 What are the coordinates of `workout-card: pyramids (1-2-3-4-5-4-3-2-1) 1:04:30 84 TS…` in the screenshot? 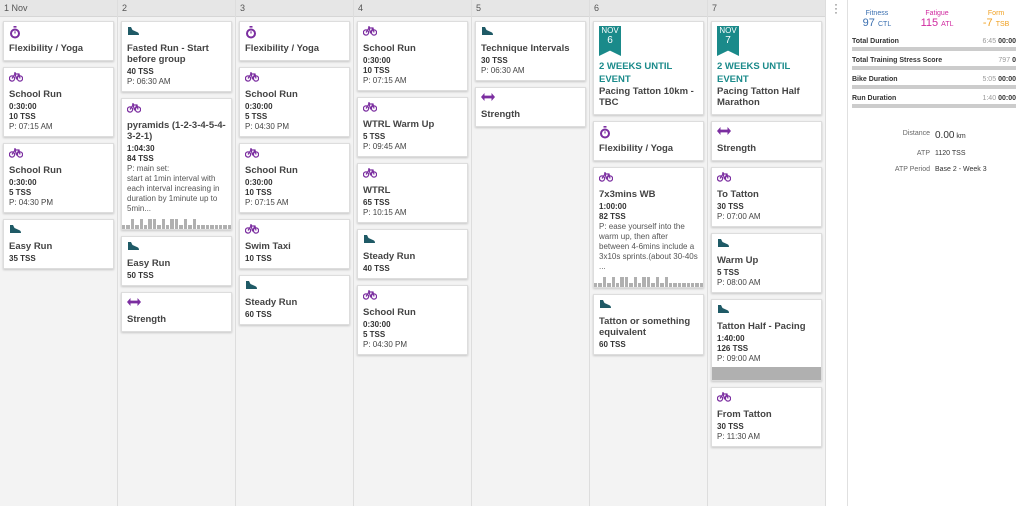 It's located at (176, 164).